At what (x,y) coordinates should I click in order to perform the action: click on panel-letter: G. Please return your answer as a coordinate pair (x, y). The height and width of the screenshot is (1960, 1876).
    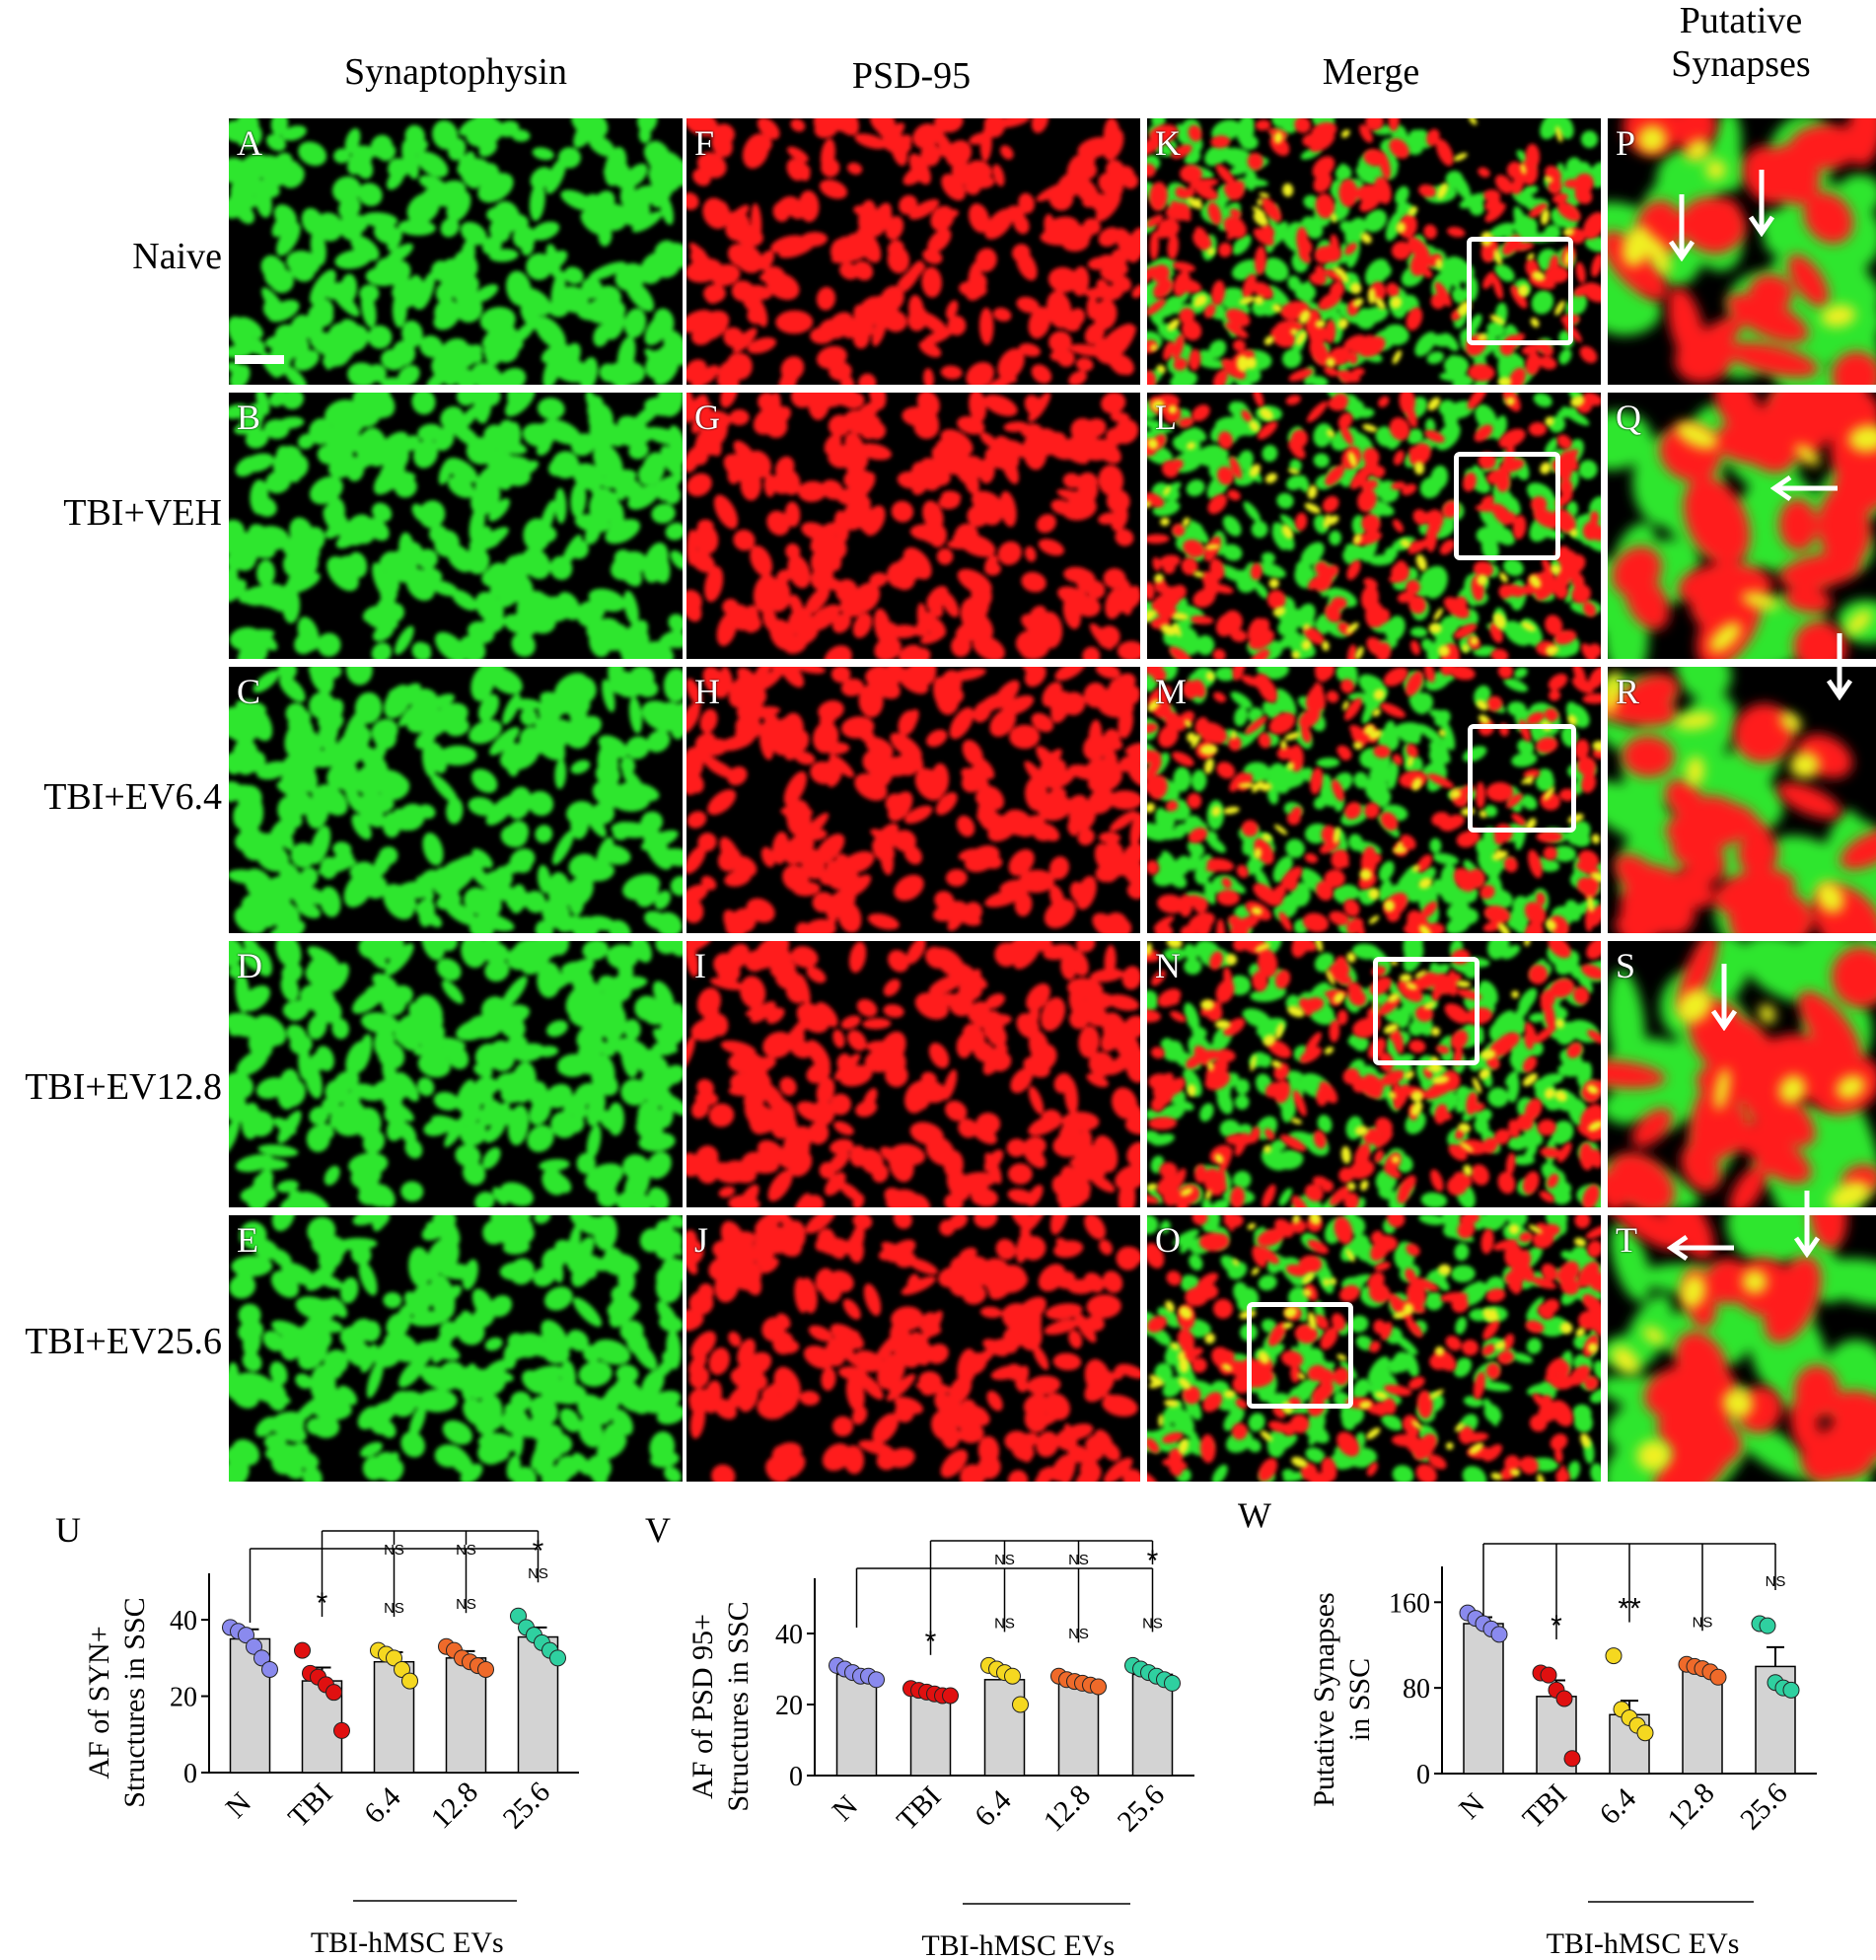
    Looking at the image, I should click on (707, 418).